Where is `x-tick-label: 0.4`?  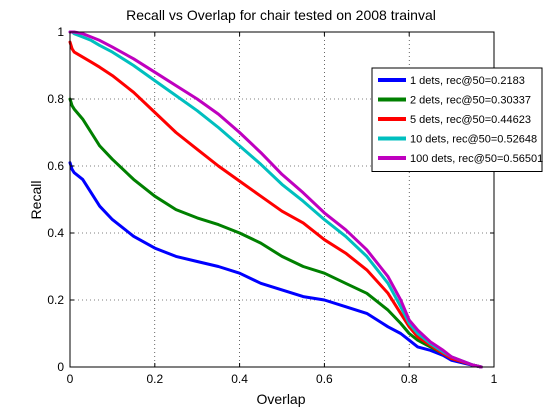 x-tick-label: 0.4 is located at coordinates (239, 379).